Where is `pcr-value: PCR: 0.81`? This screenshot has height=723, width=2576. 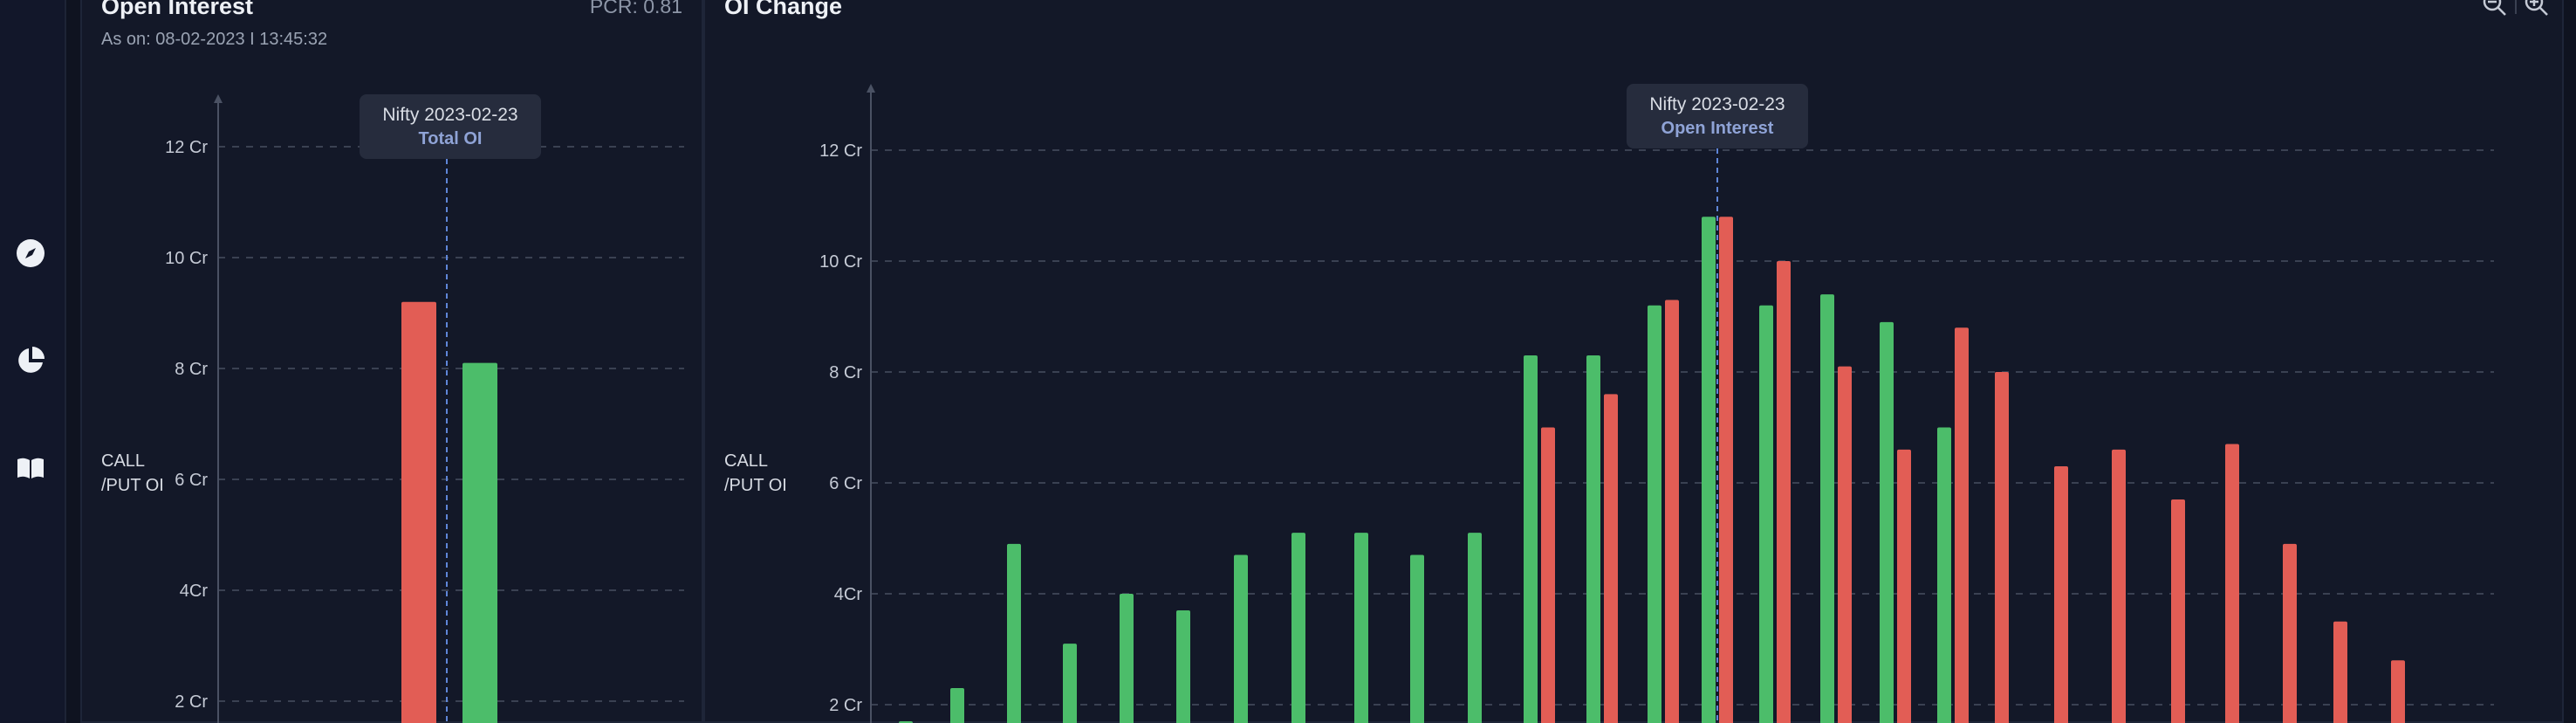
pcr-value: PCR: 0.81 is located at coordinates (635, 8).